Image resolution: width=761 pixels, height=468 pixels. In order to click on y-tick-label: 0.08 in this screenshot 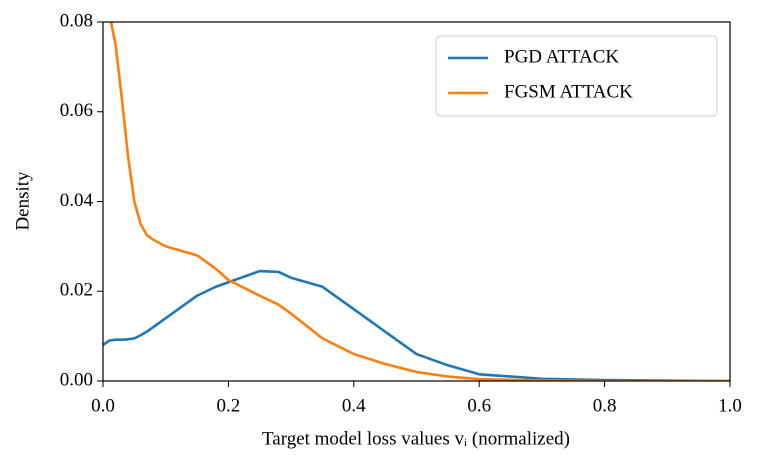, I will do `click(76, 20)`.